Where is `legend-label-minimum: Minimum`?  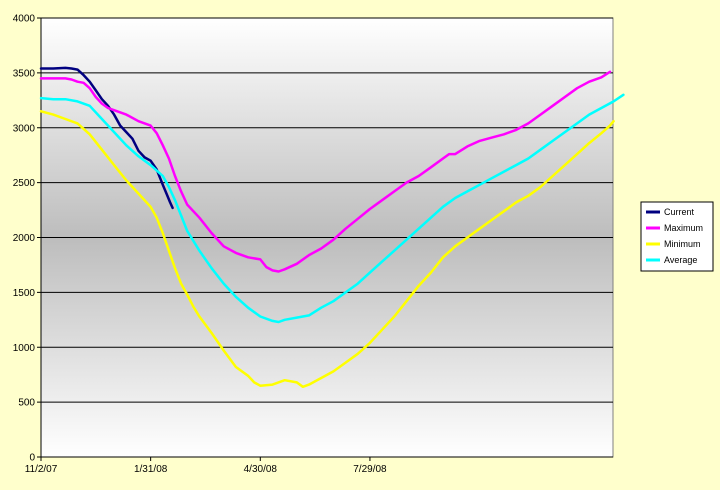 legend-label-minimum: Minimum is located at coordinates (682, 244).